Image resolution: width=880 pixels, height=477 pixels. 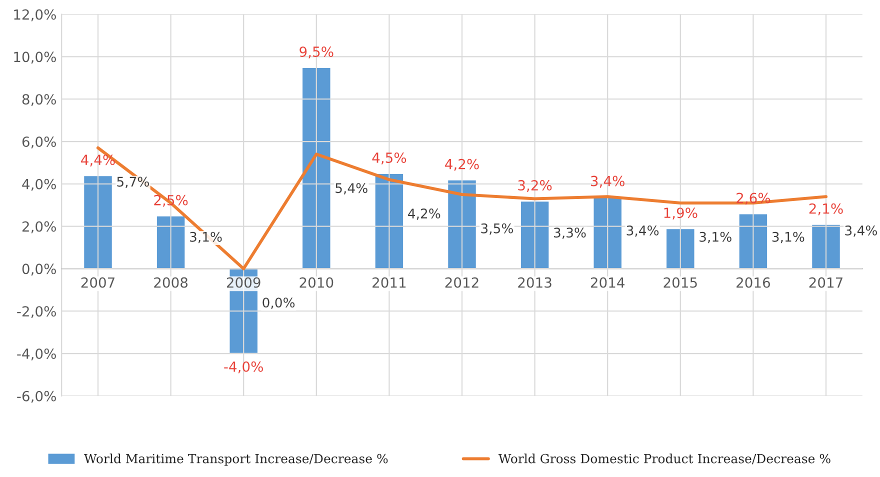 What do you see at coordinates (243, 282) in the screenshot?
I see `x-tick-label: 2009` at bounding box center [243, 282].